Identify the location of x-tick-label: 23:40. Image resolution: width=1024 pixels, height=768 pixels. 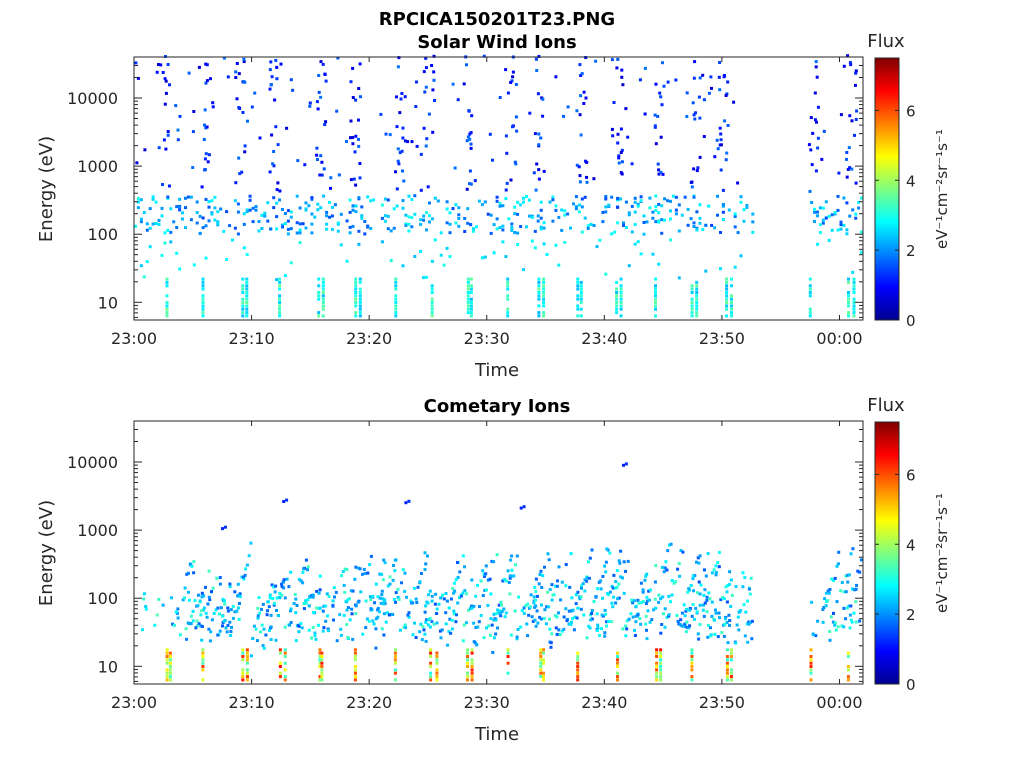
(604, 338).